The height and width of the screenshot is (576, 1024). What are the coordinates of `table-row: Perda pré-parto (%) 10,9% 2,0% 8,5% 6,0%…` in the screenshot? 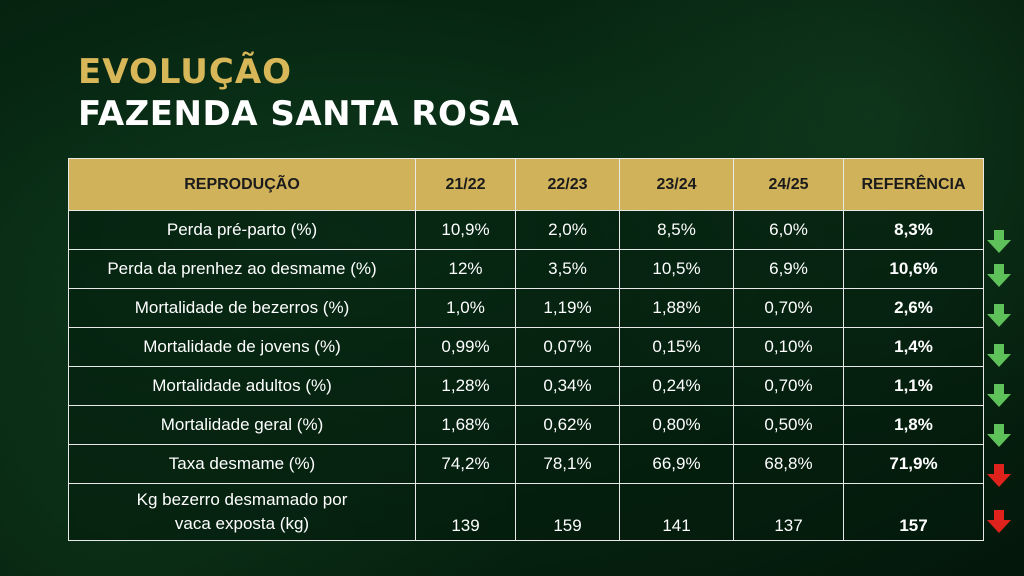 It's located at (526, 230).